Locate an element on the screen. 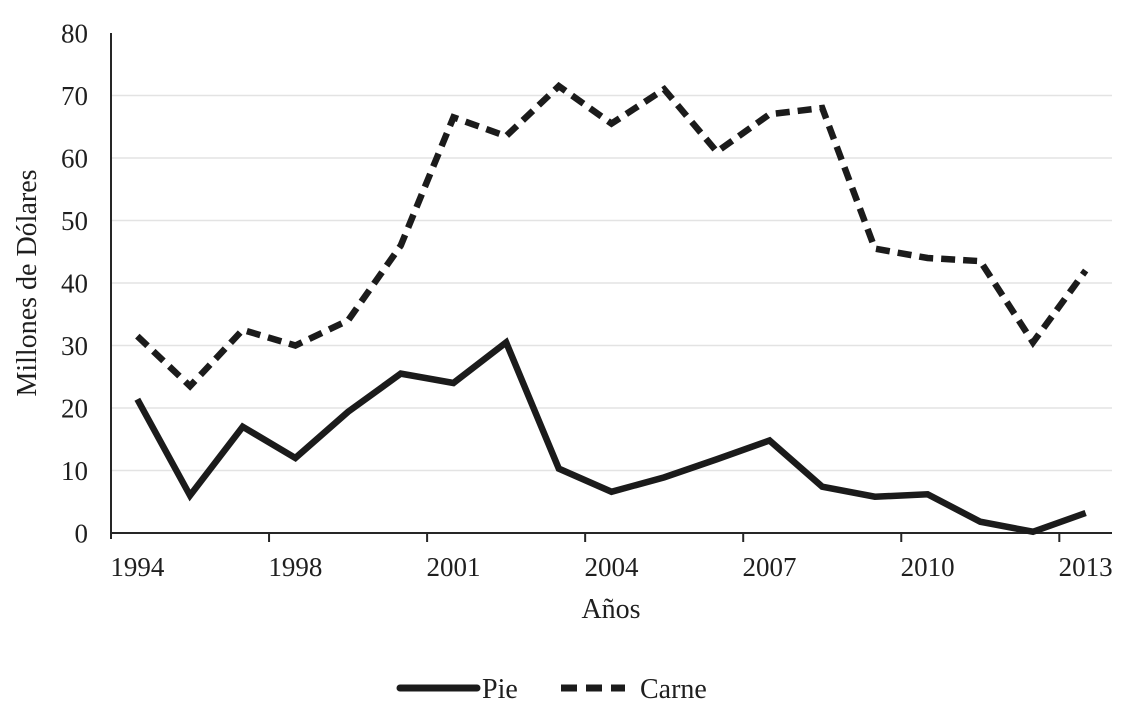 Image resolution: width=1135 pixels, height=722 pixels. y-tick-label: 40 is located at coordinates (74, 284).